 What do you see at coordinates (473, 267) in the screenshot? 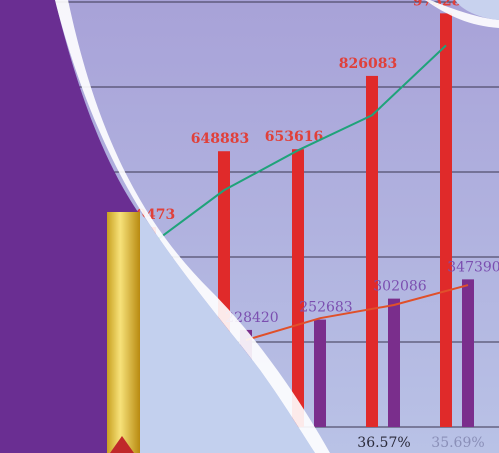
I see `data-label: 347390` at bounding box center [473, 267].